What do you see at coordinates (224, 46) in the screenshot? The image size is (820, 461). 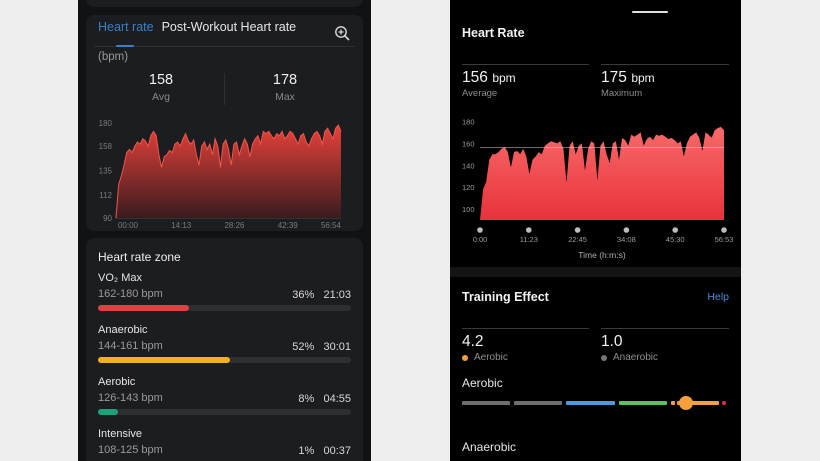 I see `tab-divider` at bounding box center [224, 46].